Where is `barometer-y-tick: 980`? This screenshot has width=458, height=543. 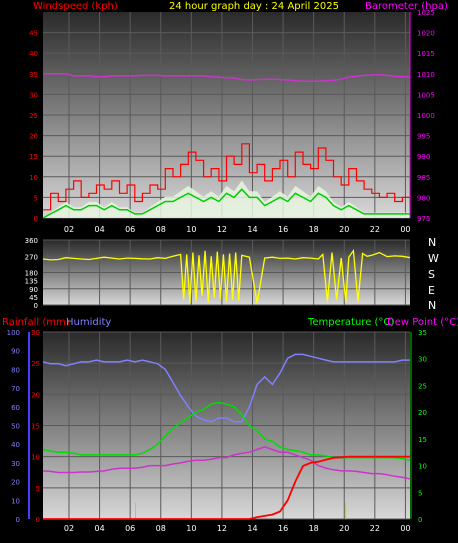
barometer-y-tick: 980 is located at coordinates (423, 198).